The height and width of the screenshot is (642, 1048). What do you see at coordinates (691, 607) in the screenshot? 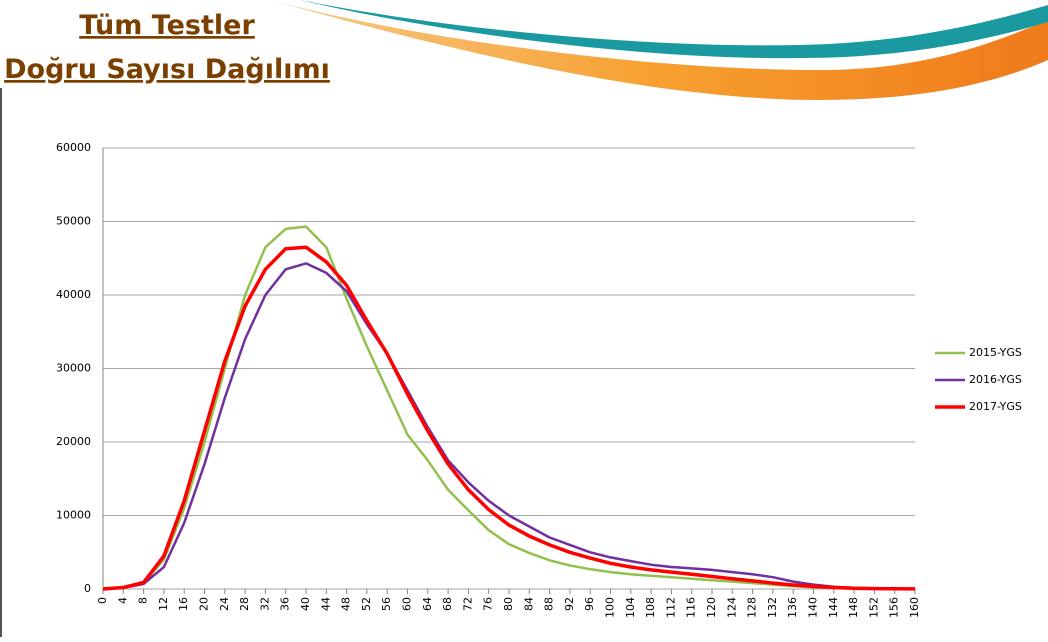
I see `x-tick-label: 116` at bounding box center [691, 607].